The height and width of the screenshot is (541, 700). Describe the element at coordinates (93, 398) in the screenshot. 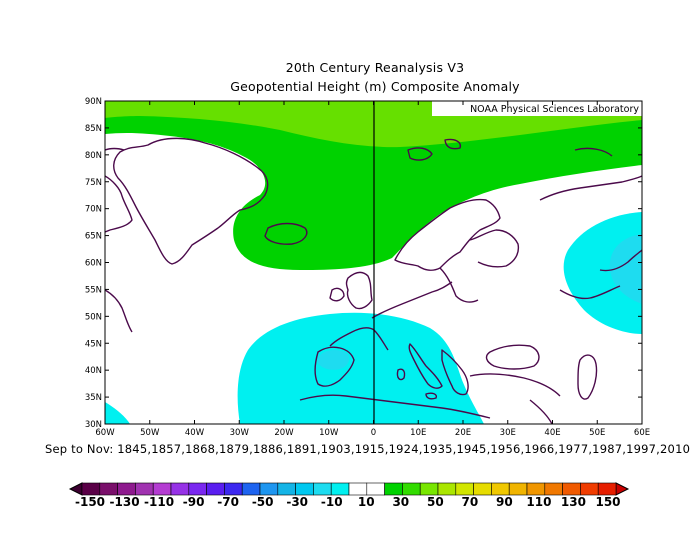

I see `lat-label: 35N` at that location.